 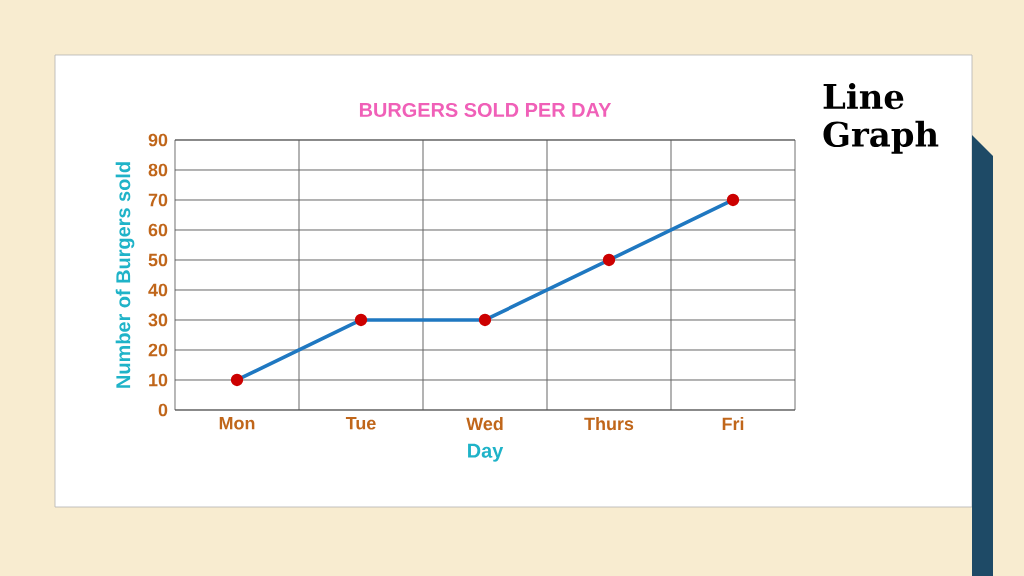 What do you see at coordinates (881, 118) in the screenshot?
I see `text: Line Graph` at bounding box center [881, 118].